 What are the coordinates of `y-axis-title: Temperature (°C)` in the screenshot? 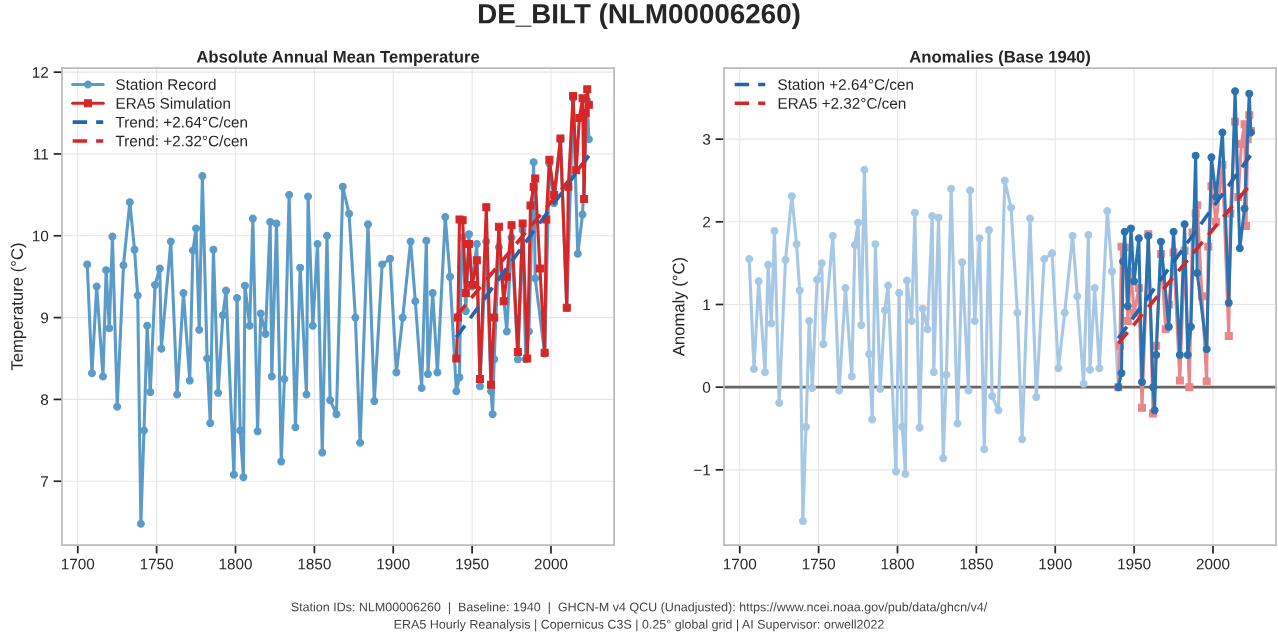 It's located at (18, 307).